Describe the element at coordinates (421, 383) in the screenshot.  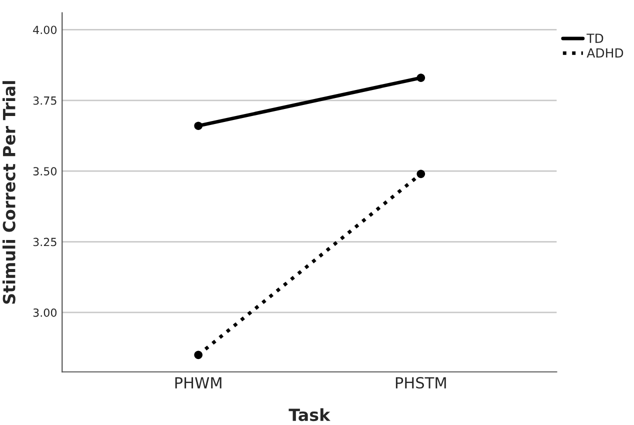
I see `x-tick-label: PHSTM` at that location.